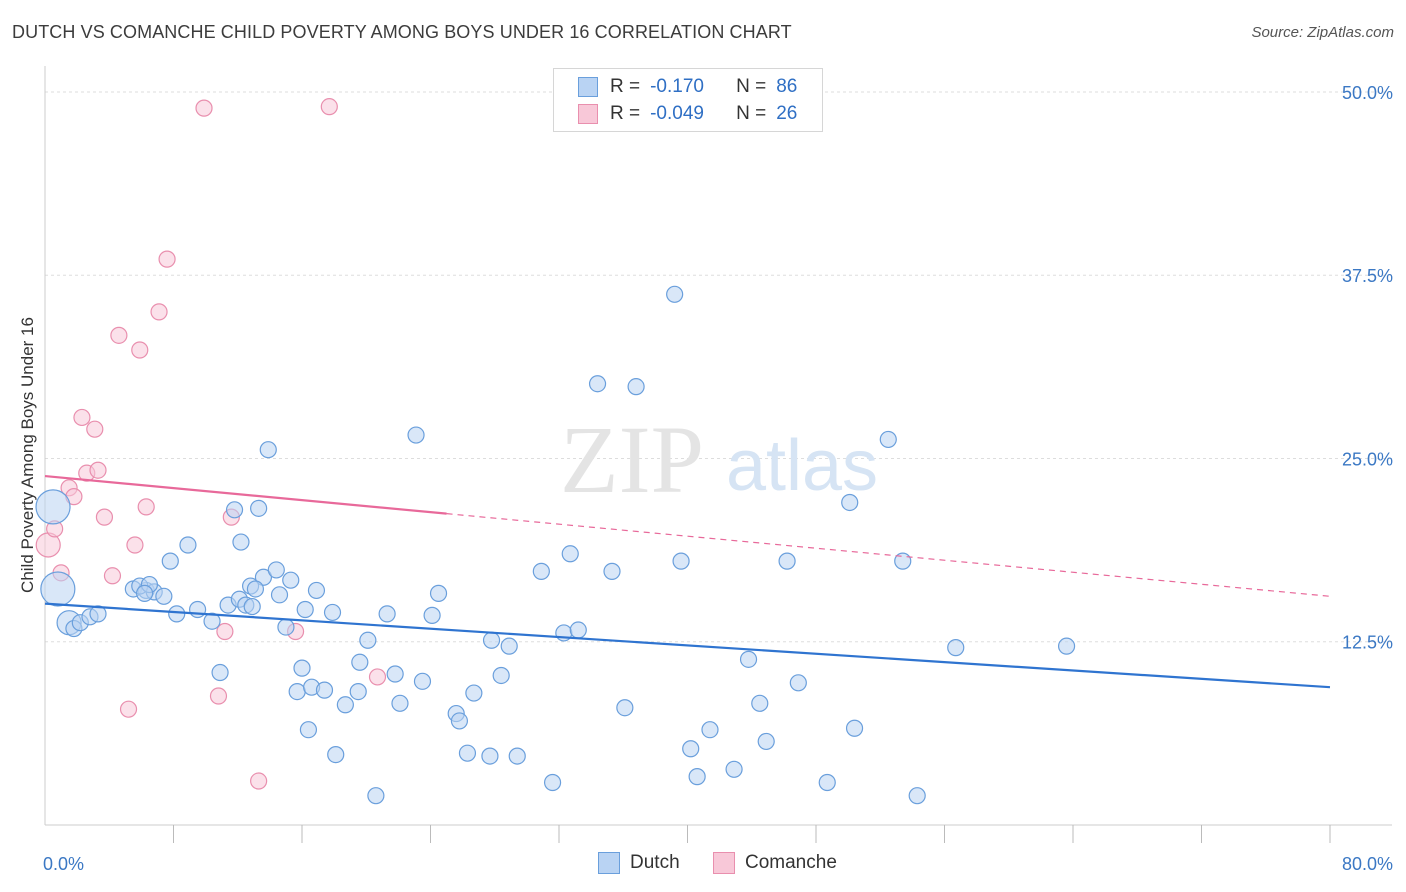  What do you see at coordinates (632, 459) in the screenshot?
I see `watermark-zip: ZIP` at bounding box center [632, 459].